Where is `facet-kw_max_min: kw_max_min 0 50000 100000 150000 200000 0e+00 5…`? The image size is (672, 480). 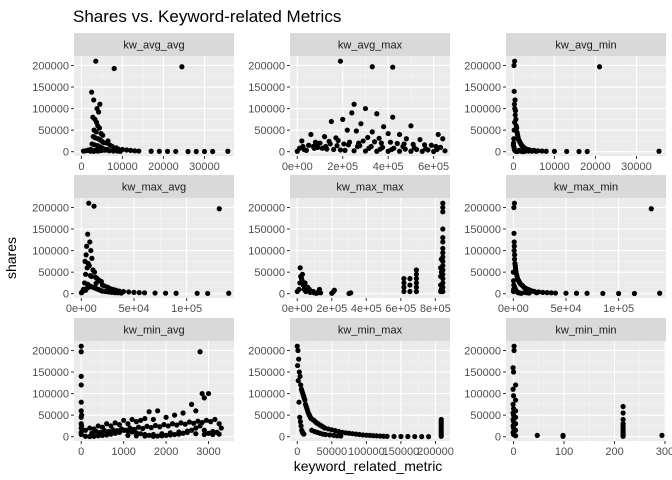 facet-kw_max_min: kw_max_min 0 50000 100000 150000 200000 0e+00 5… is located at coordinates (565, 245).